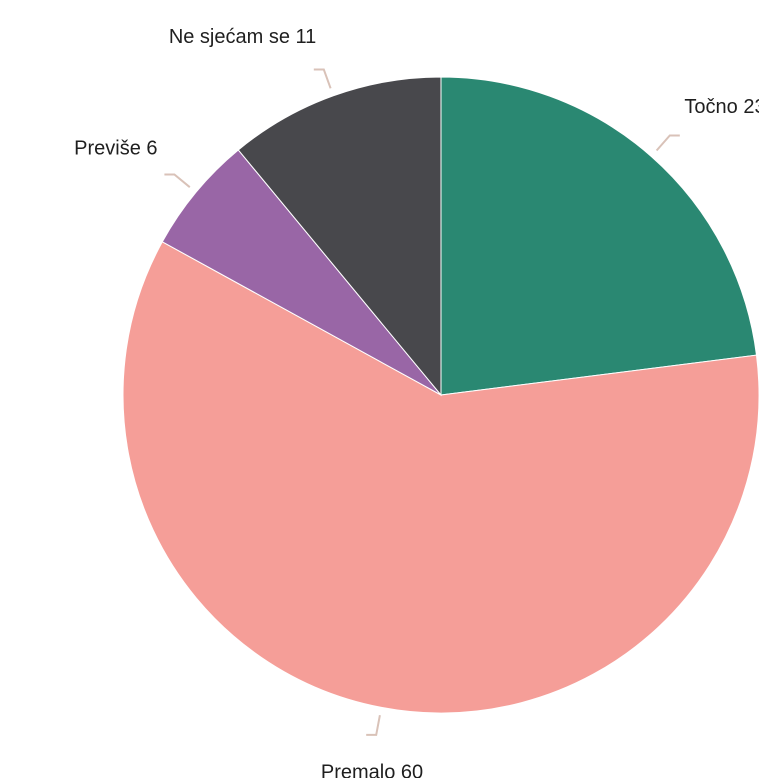 Image resolution: width=759 pixels, height=778 pixels. What do you see at coordinates (667, 143) in the screenshot?
I see `leader-line-tocno` at bounding box center [667, 143].